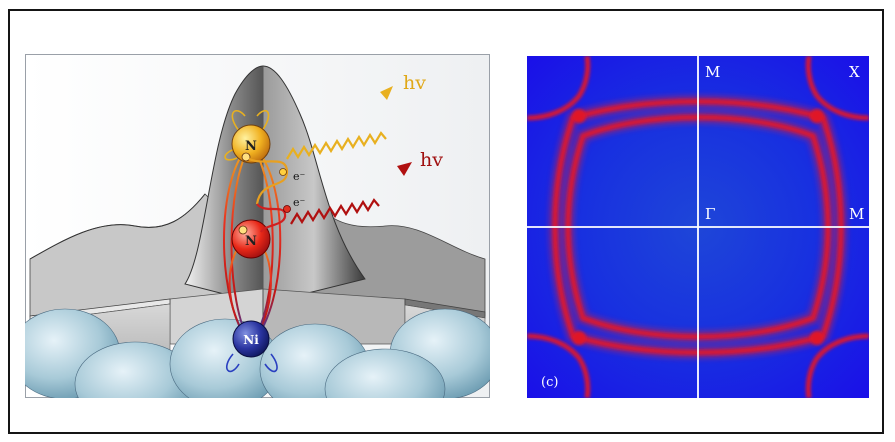  I want to click on n-top-label: N, so click(251, 146).